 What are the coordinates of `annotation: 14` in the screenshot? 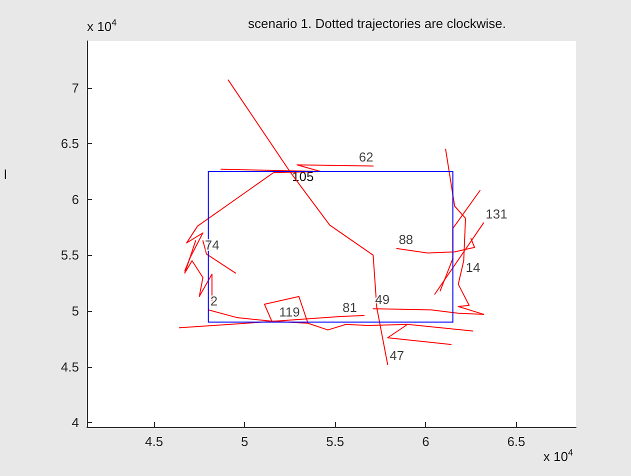 It's located at (473, 267).